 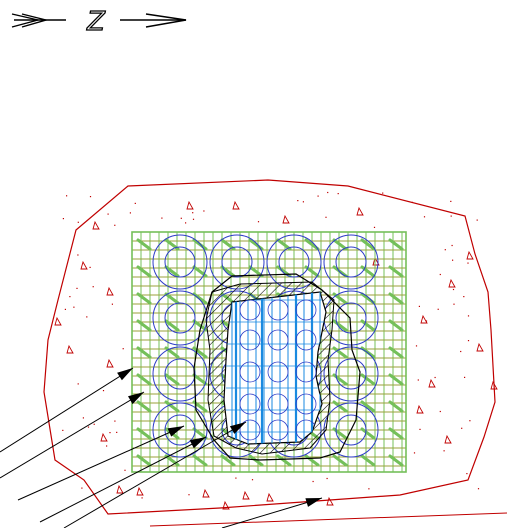 What do you see at coordinates (276, 368) in the screenshot?
I see `core-reinforcement` at bounding box center [276, 368].